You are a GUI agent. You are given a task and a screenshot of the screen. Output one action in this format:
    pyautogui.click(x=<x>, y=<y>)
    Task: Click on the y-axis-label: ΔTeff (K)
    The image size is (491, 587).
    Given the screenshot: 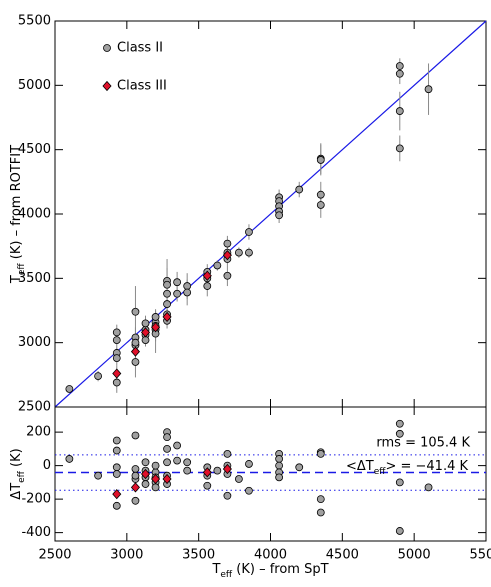 What is the action you would take?
    pyautogui.click(x=18, y=473)
    